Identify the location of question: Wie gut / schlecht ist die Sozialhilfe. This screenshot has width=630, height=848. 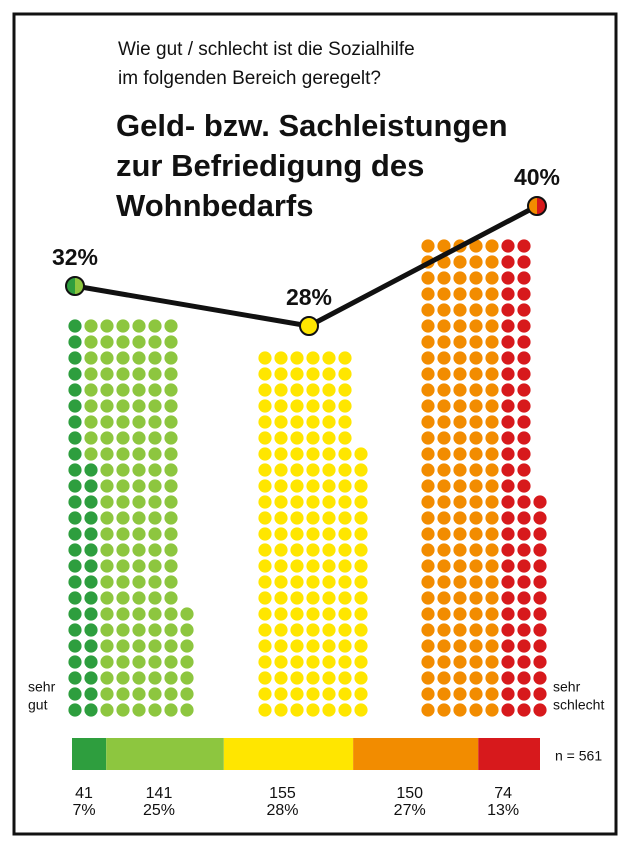
(266, 49).